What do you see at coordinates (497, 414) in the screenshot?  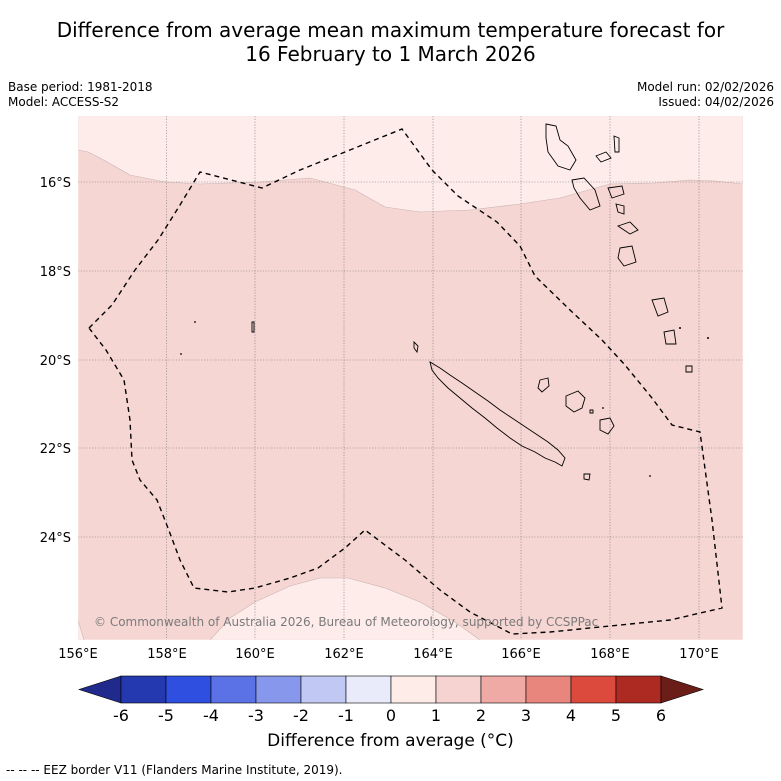 I see `grande-terre-outline` at bounding box center [497, 414].